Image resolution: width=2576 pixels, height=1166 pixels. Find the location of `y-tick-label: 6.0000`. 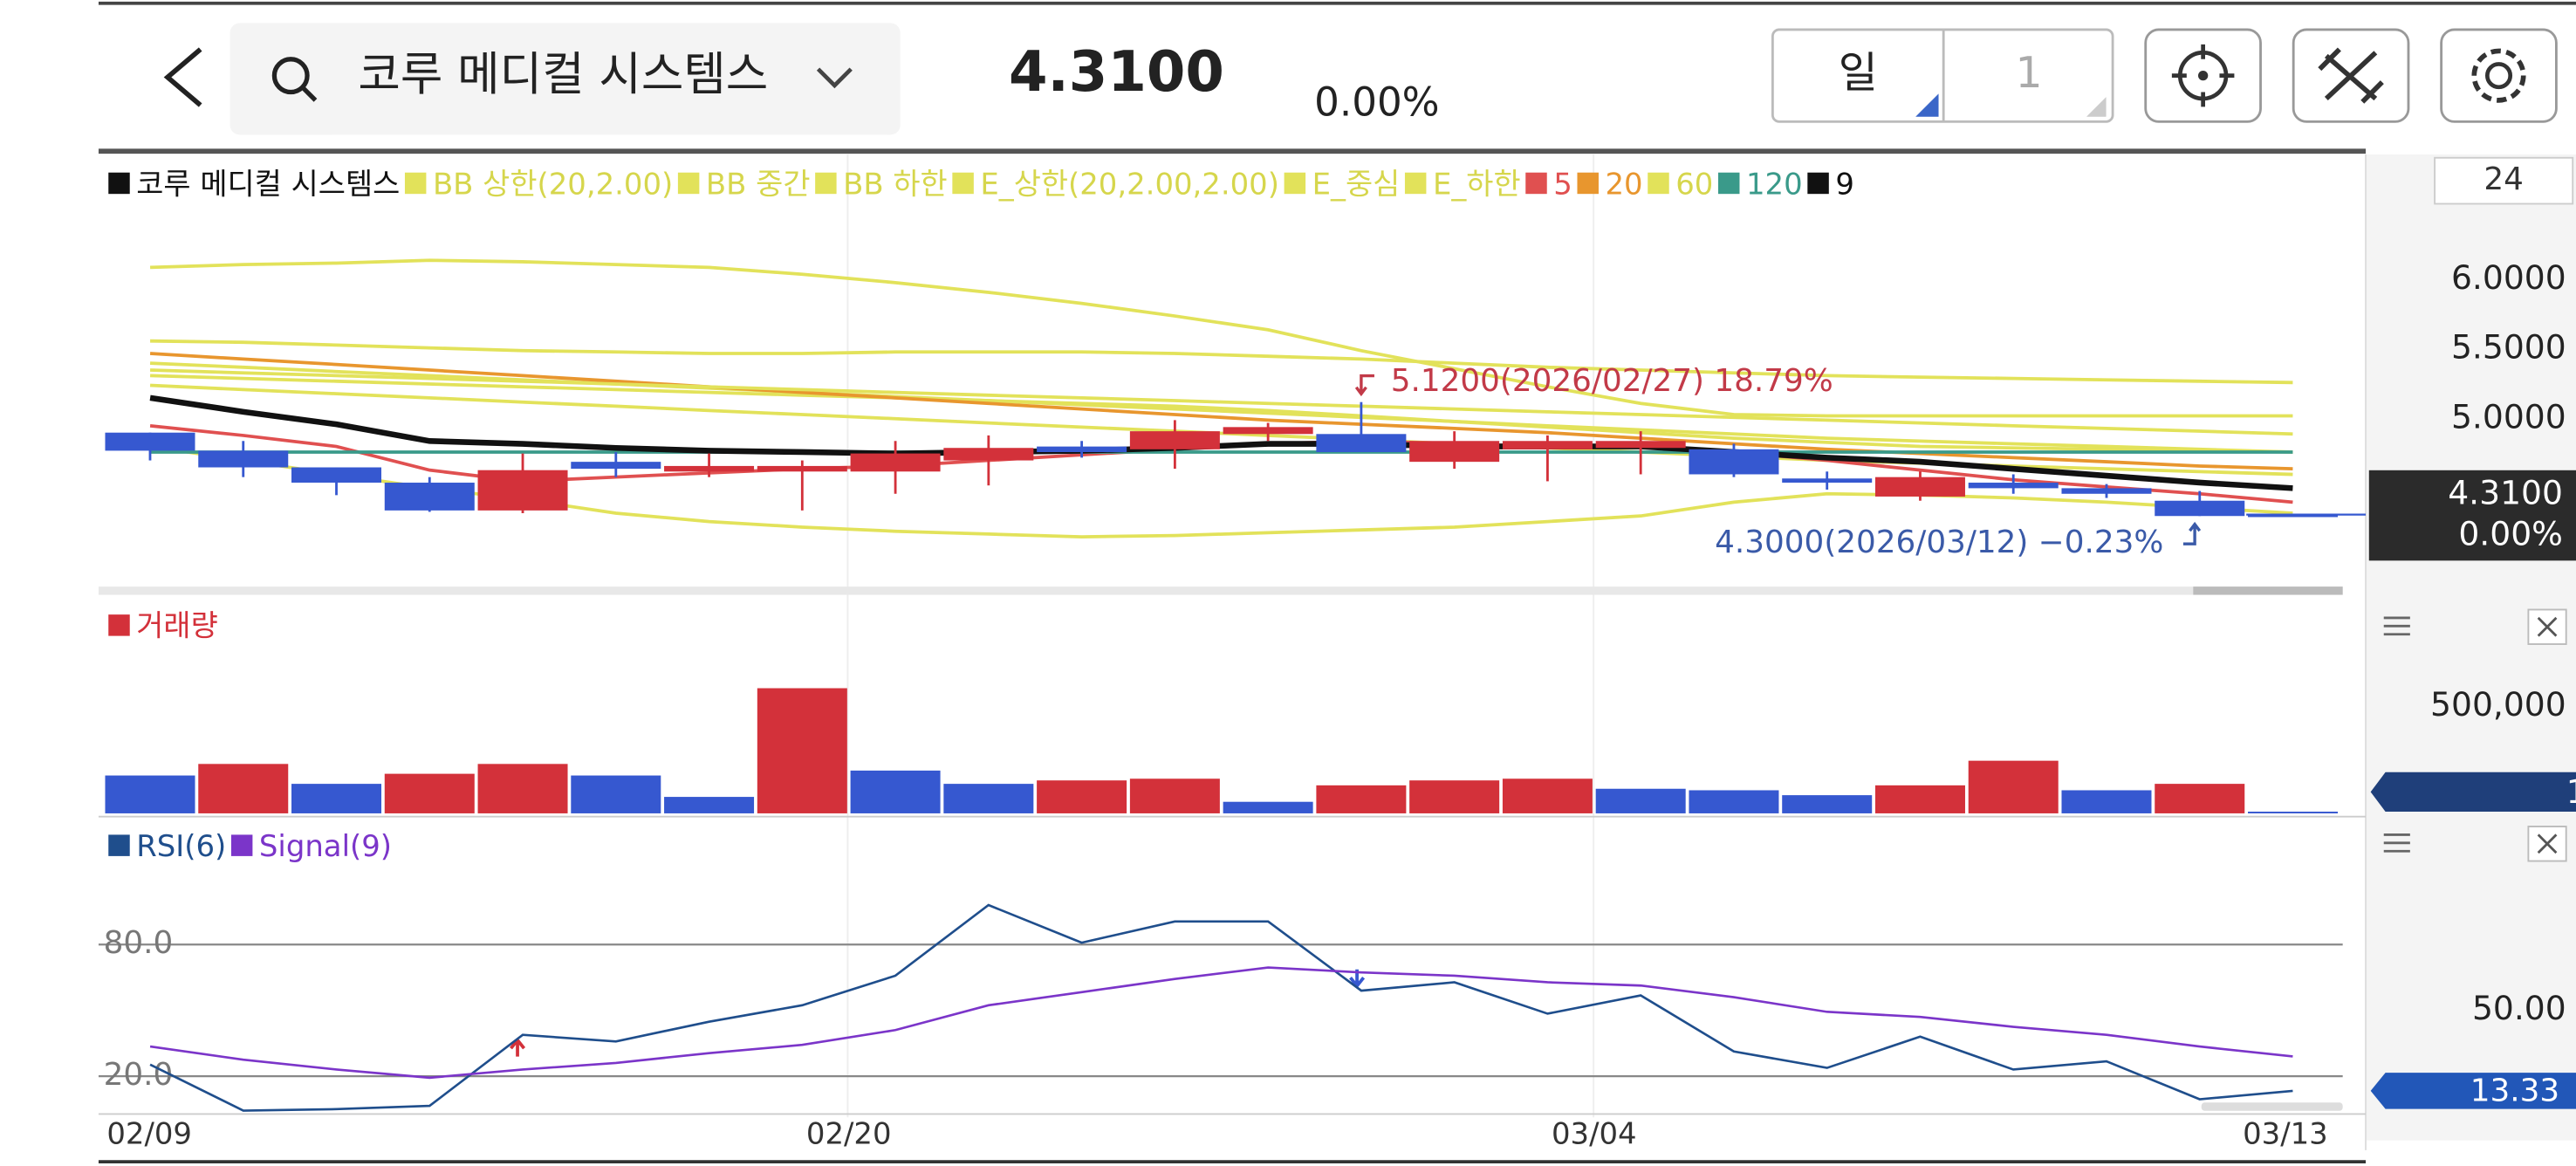

y-tick-label: 6.0000 is located at coordinates (2508, 277).